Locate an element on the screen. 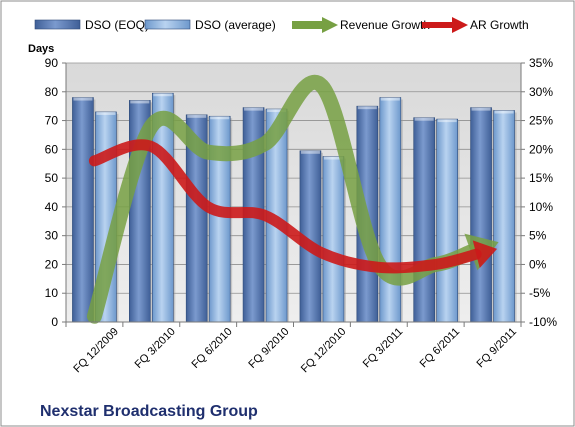 The width and height of the screenshot is (575, 427). left-tick-label: 60 is located at coordinates (52, 149).